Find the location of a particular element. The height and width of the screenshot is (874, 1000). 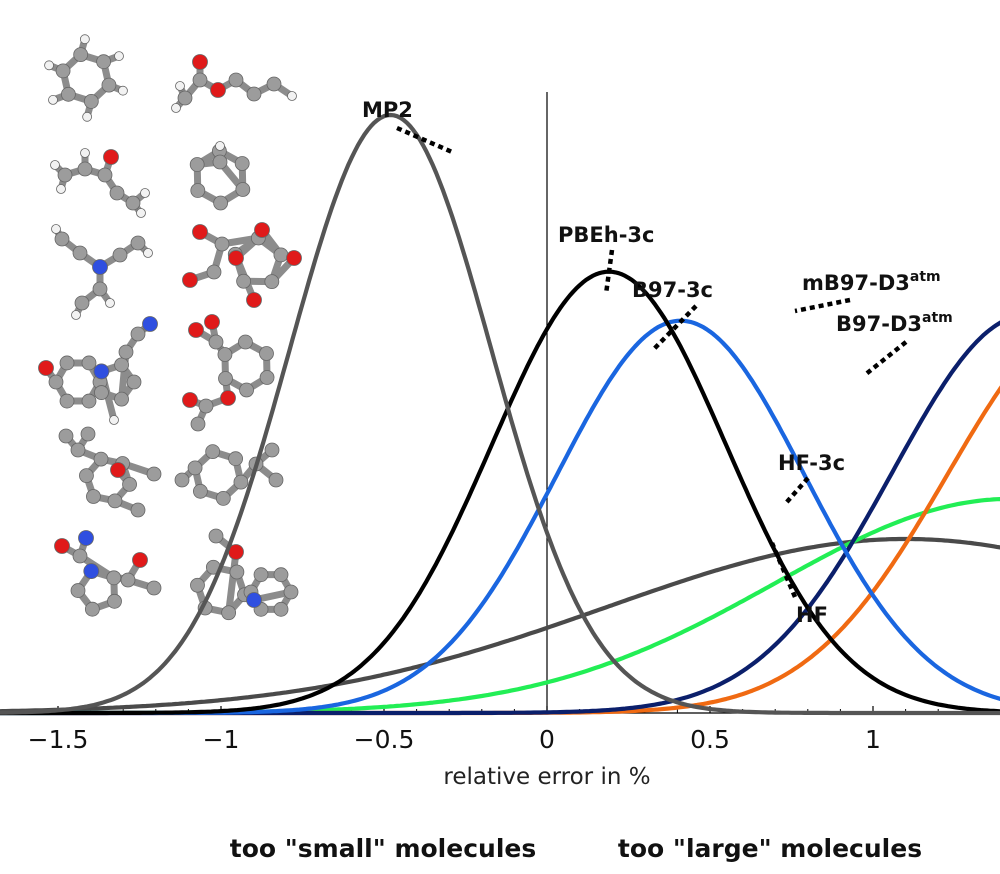

curve-label-hf-3c: HF-3c is located at coordinates (811, 463).